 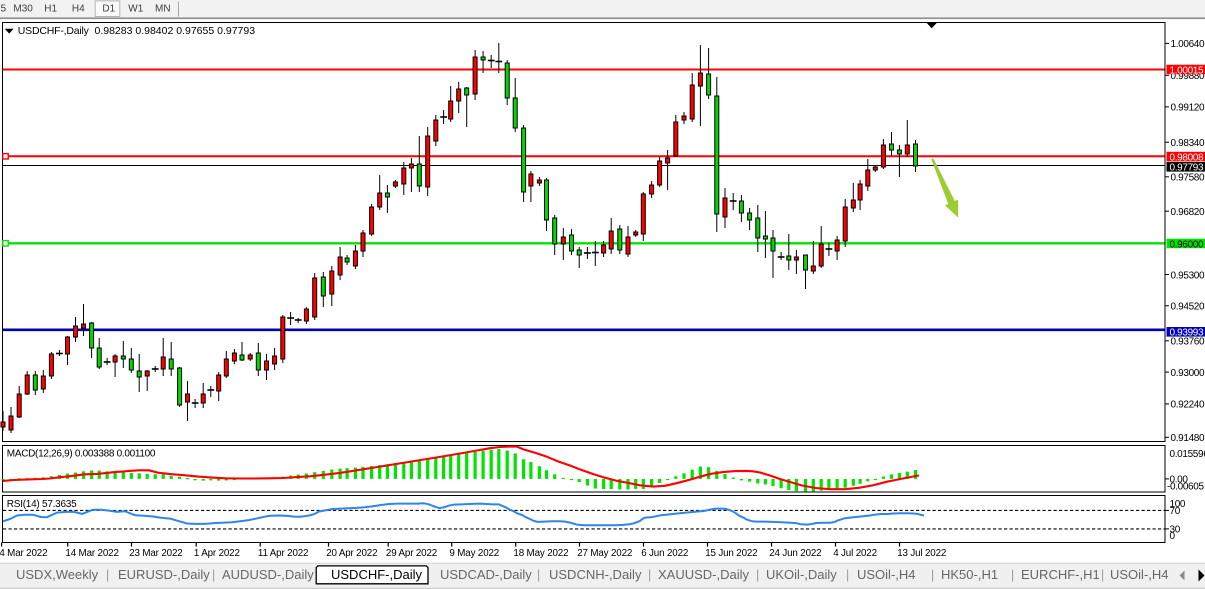 I want to click on svg-text: 0.93993, so click(x=1187, y=333).